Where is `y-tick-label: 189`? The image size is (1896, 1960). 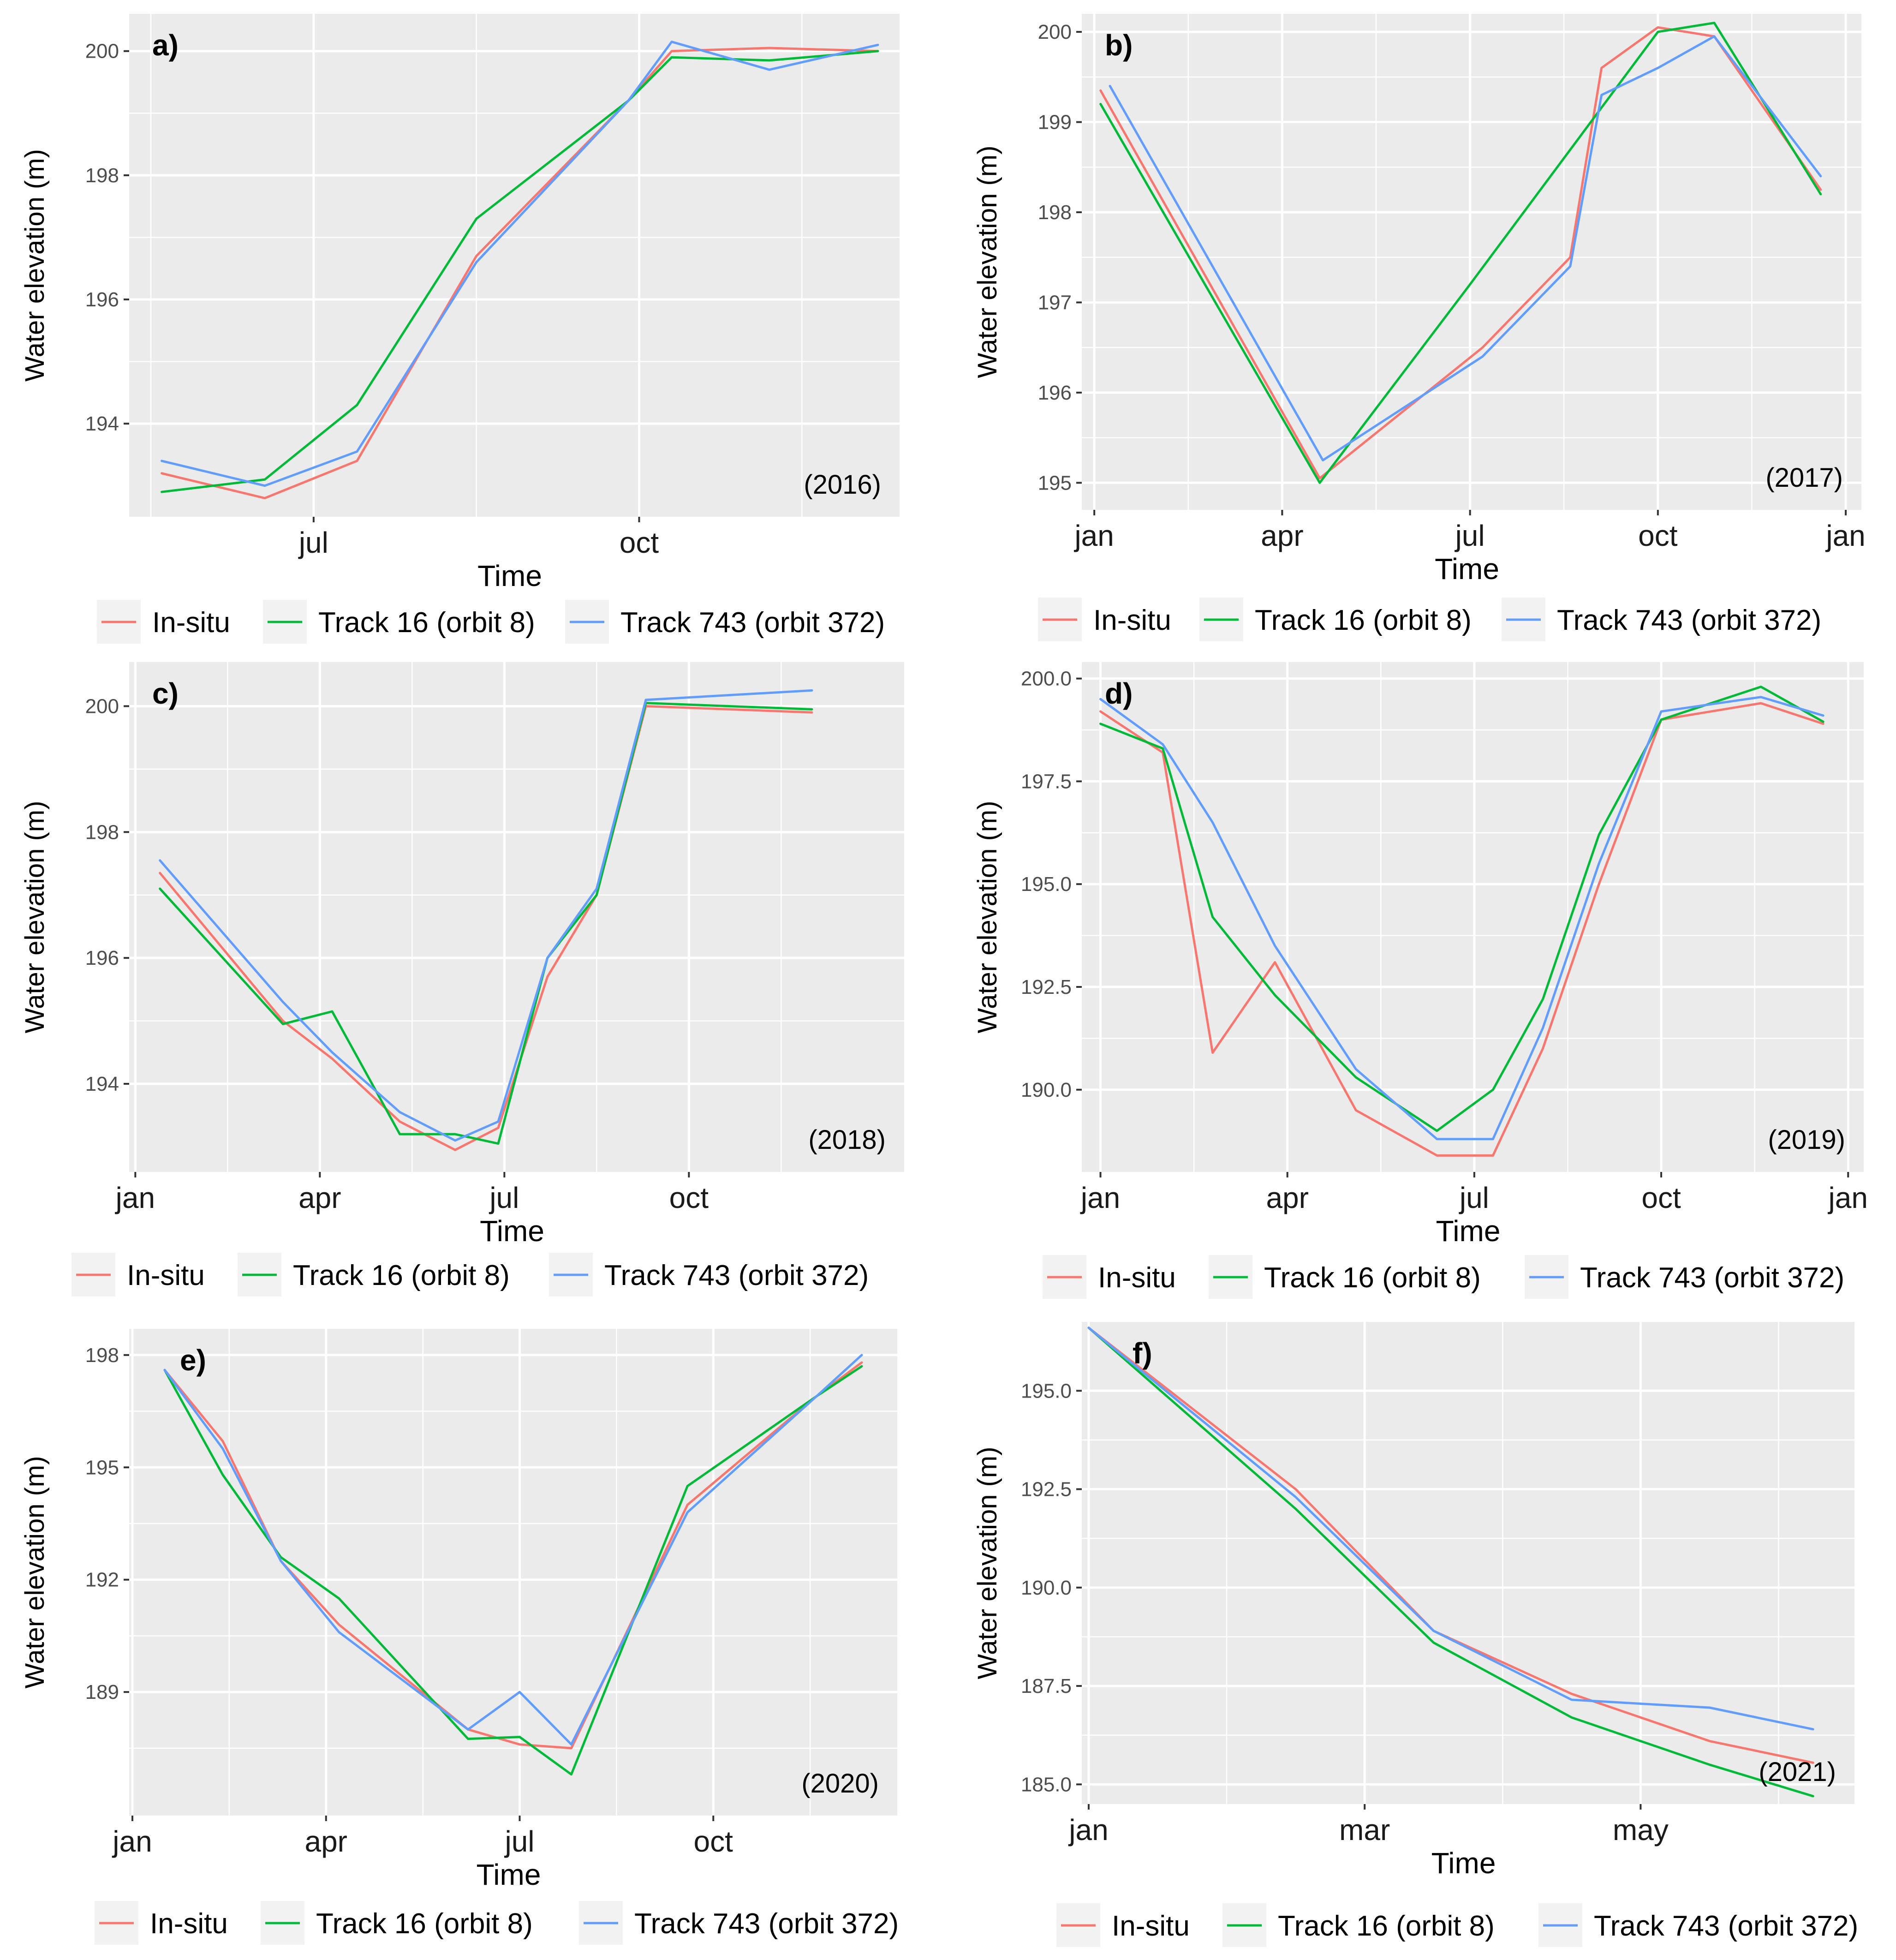
y-tick-label: 189 is located at coordinates (102, 1692).